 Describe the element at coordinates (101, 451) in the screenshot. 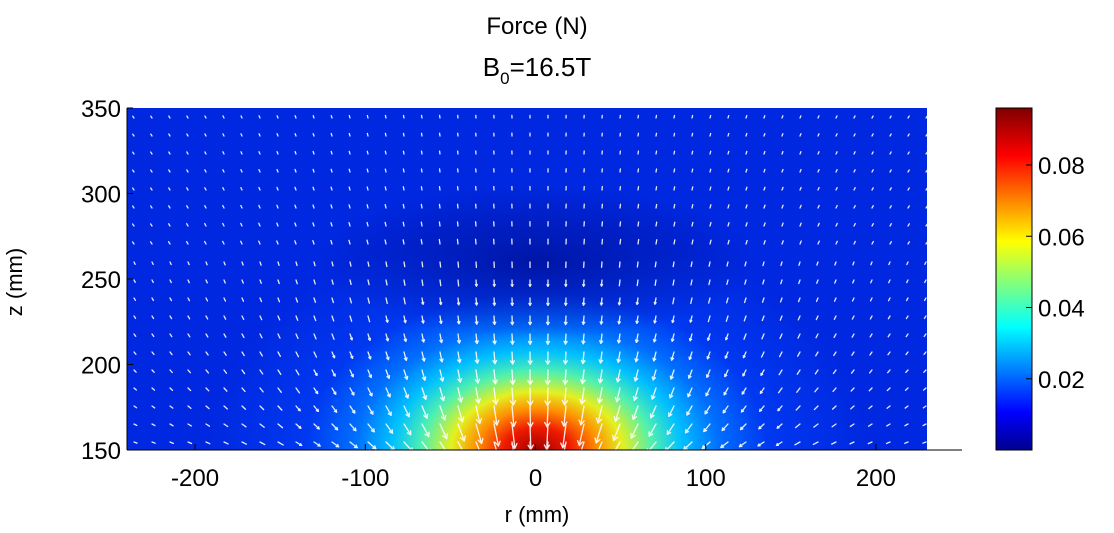

I see `y-tick-label: 150` at that location.